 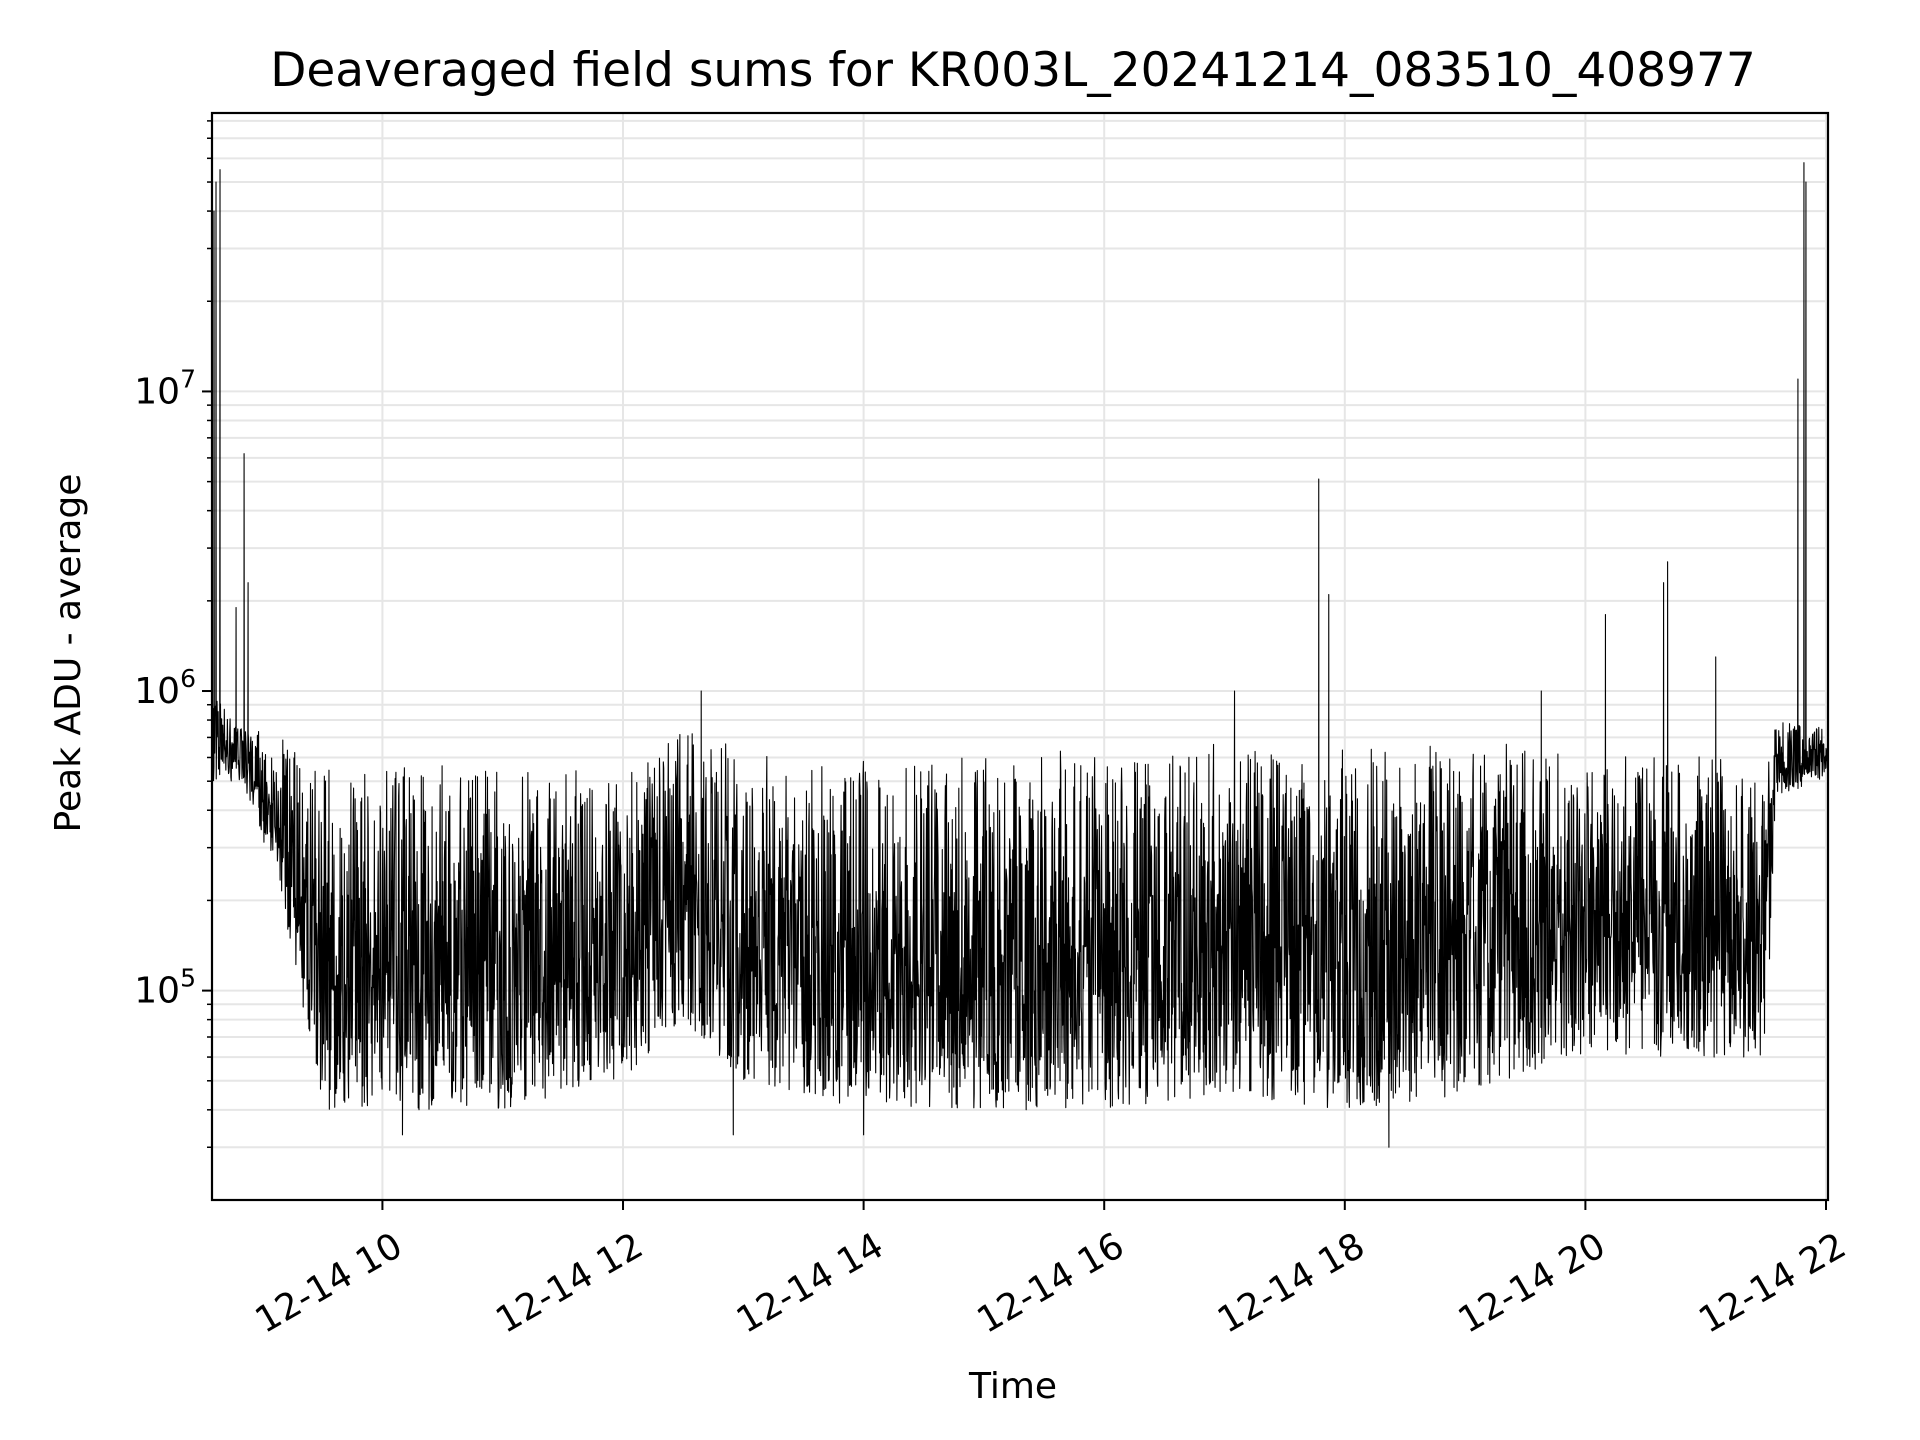 What do you see at coordinates (68, 653) in the screenshot?
I see `y-axis-label: Peak ADU - average` at bounding box center [68, 653].